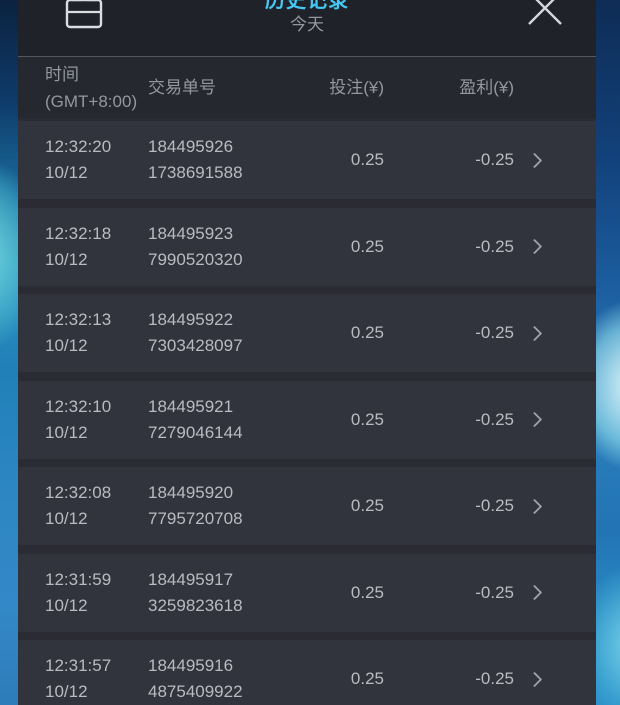 The image size is (620, 705). What do you see at coordinates (307, 24) in the screenshot?
I see `date-filter-label: 今天` at bounding box center [307, 24].